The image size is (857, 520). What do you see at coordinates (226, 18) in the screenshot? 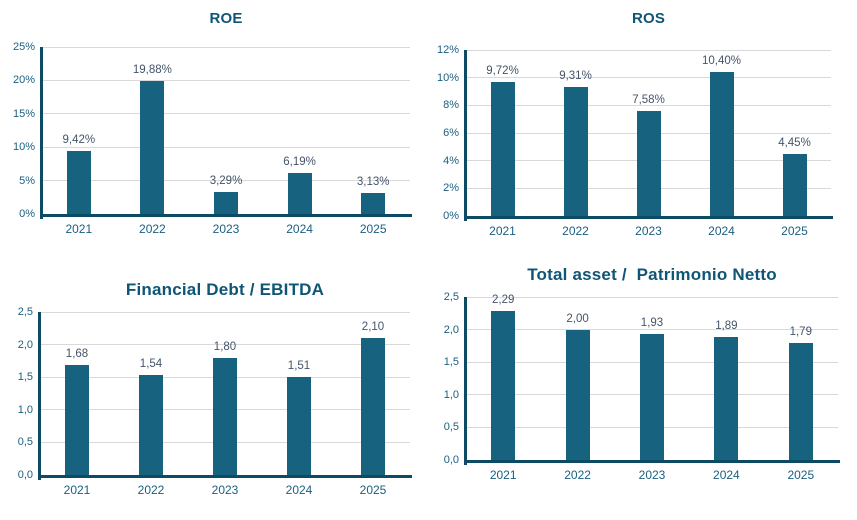
I see `chart-title: ROE` at bounding box center [226, 18].